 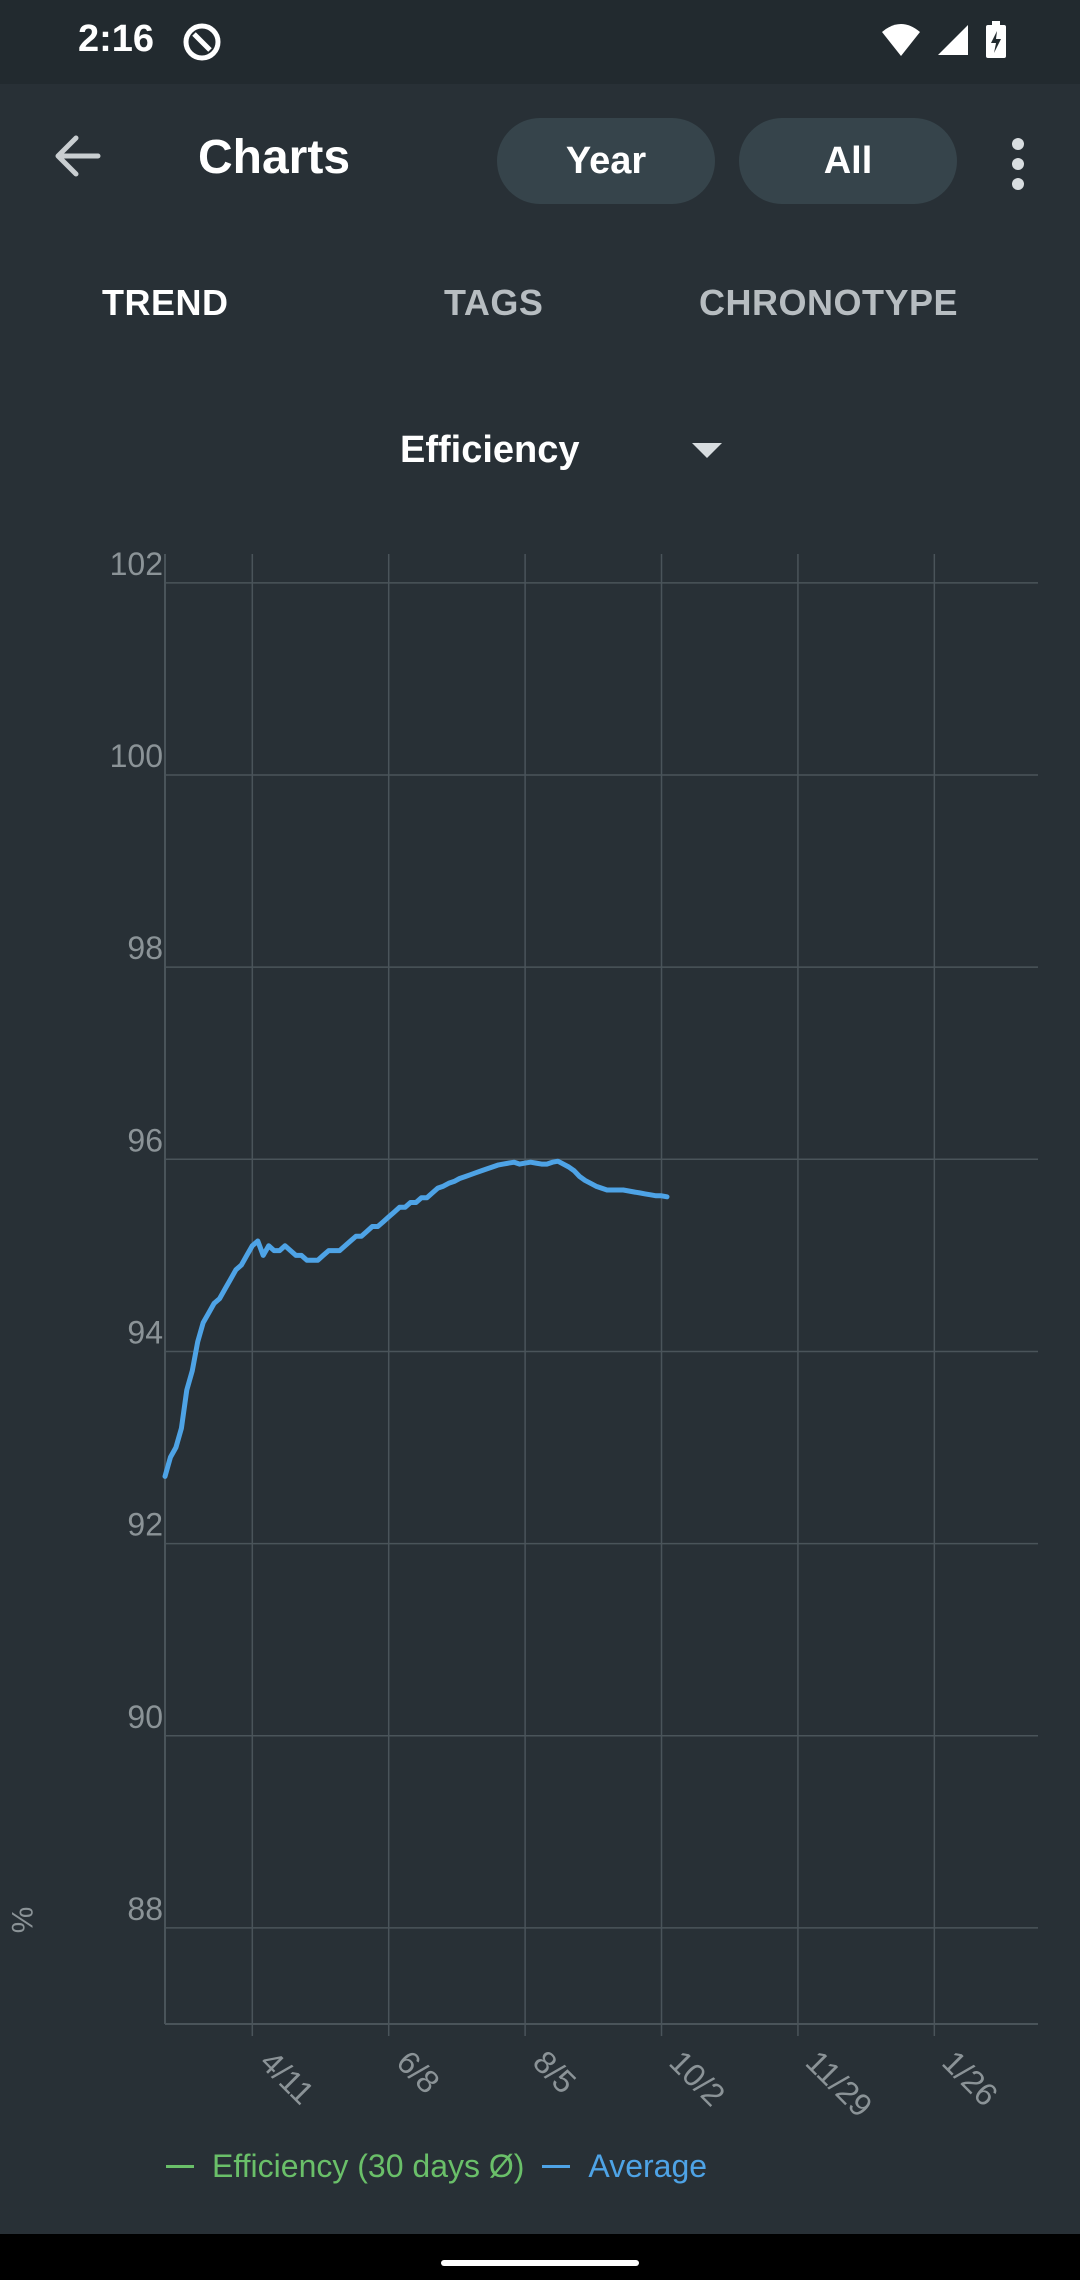 What do you see at coordinates (697, 2077) in the screenshot?
I see `x-tick-label: 10/2` at bounding box center [697, 2077].